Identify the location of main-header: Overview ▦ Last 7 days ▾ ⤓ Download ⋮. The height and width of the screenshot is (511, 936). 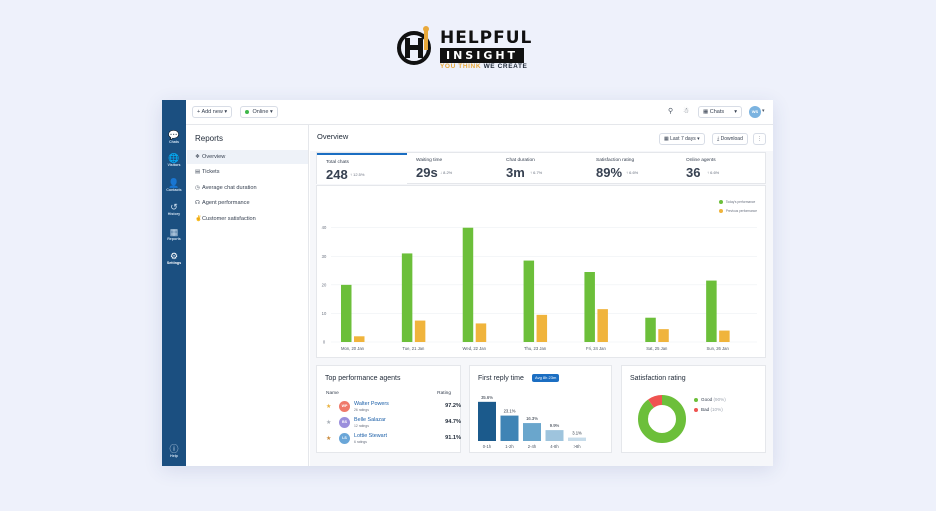
(541, 138).